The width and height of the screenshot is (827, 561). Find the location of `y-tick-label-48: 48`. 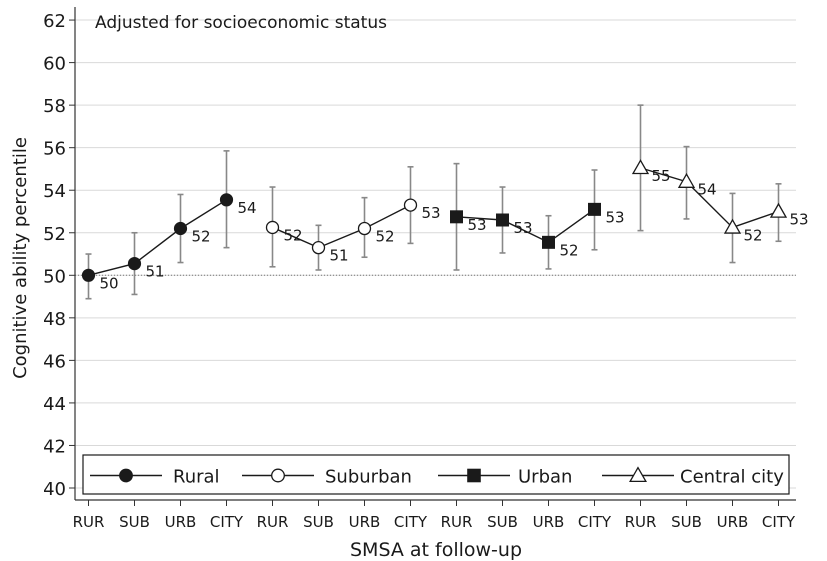

y-tick-label-48: 48 is located at coordinates (54, 319).